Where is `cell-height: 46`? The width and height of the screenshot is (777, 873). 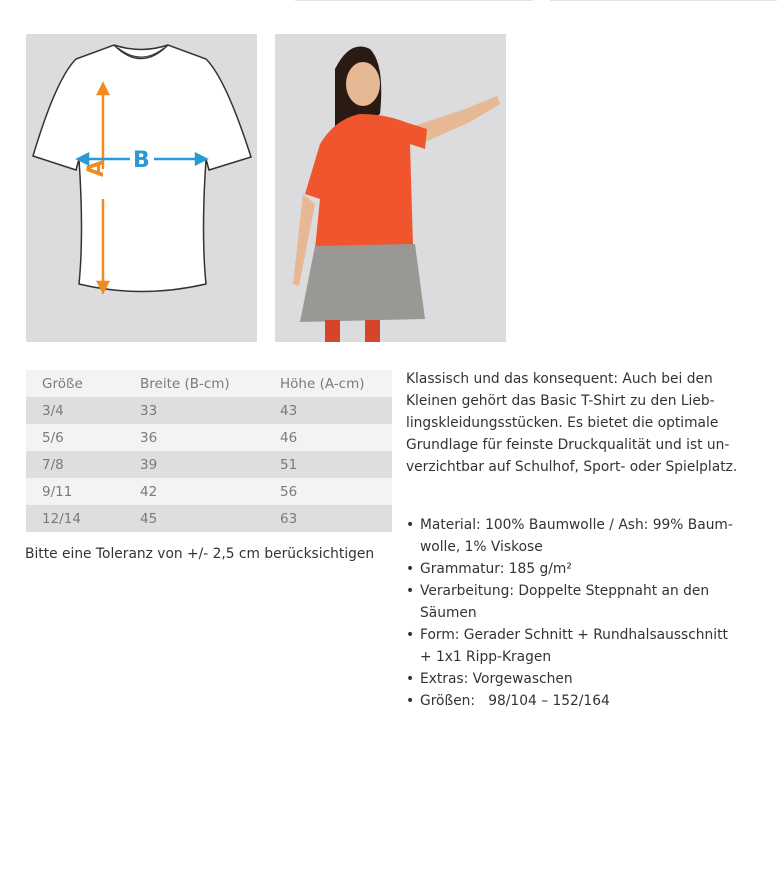 cell-height: 46 is located at coordinates (336, 437).